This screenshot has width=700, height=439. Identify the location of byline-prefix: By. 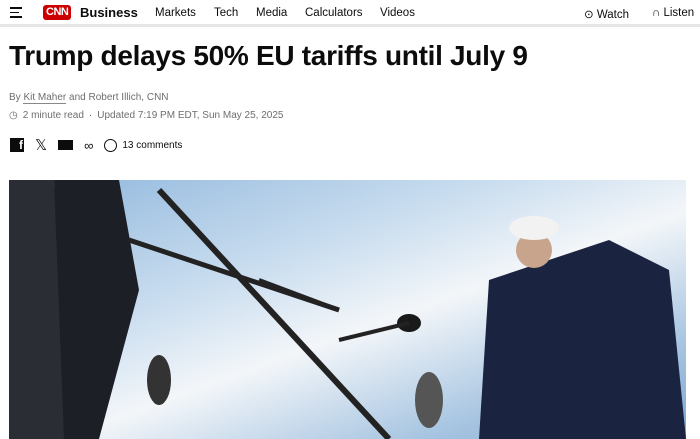
(15, 97).